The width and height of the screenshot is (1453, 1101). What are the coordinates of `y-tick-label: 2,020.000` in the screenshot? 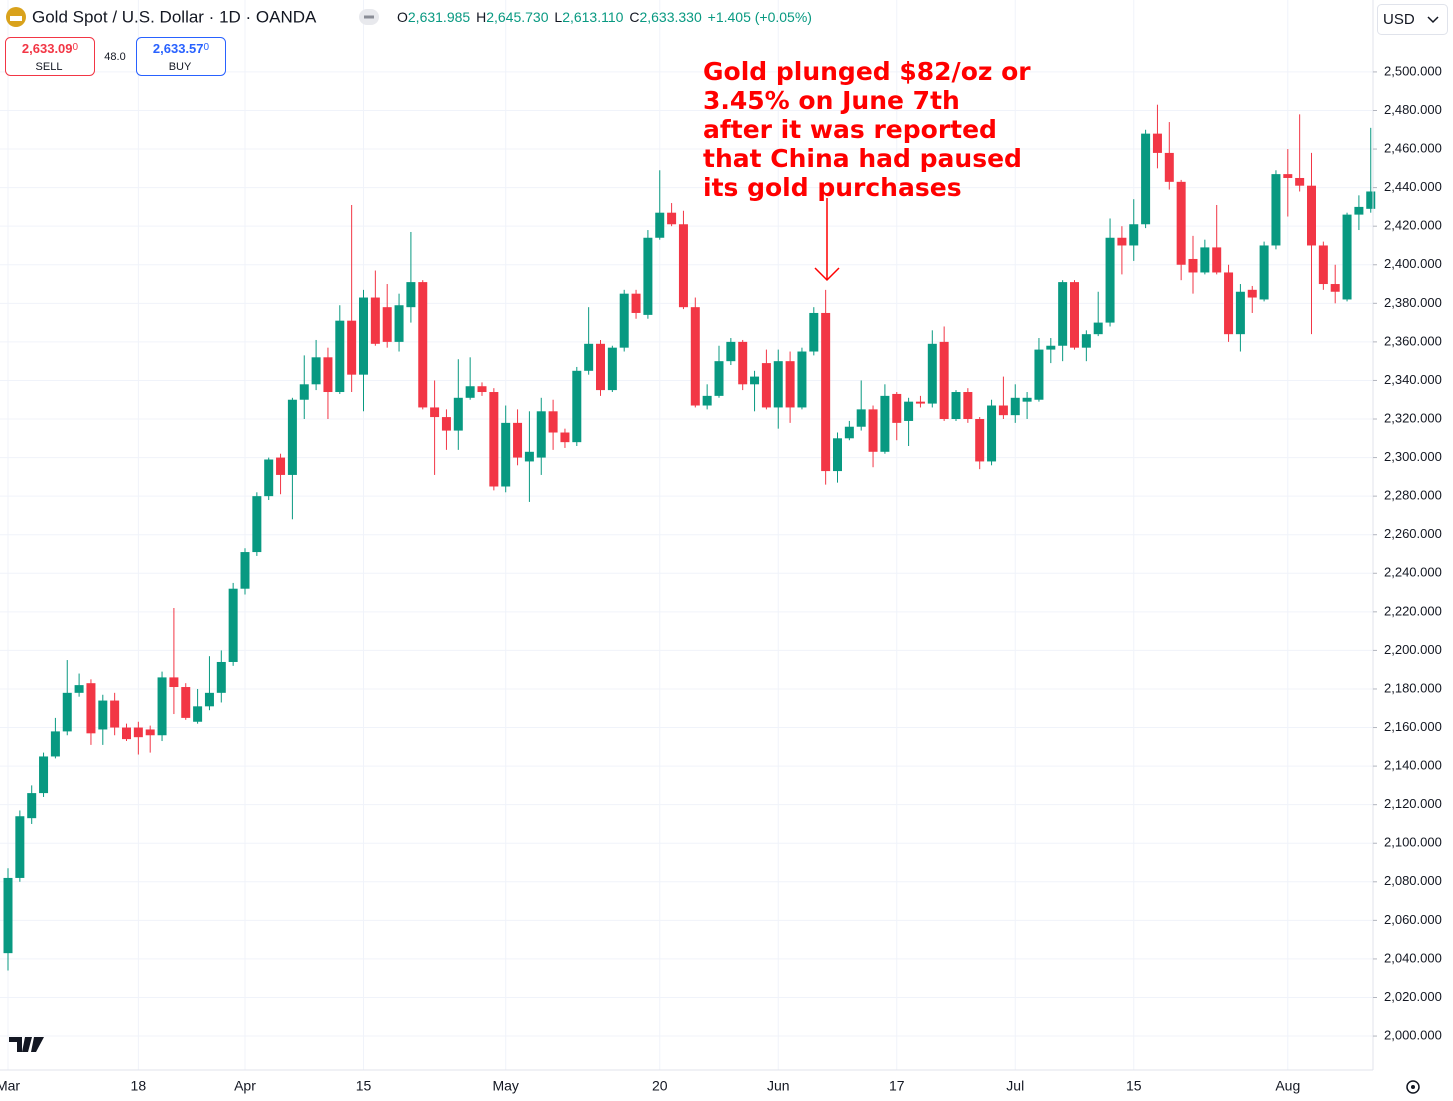 It's located at (1413, 996).